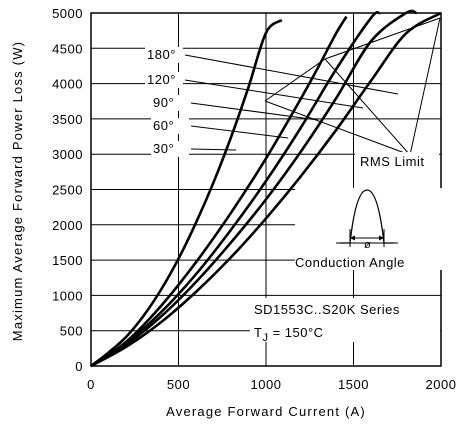  I want to click on x-tick-label: 1500, so click(353, 384).